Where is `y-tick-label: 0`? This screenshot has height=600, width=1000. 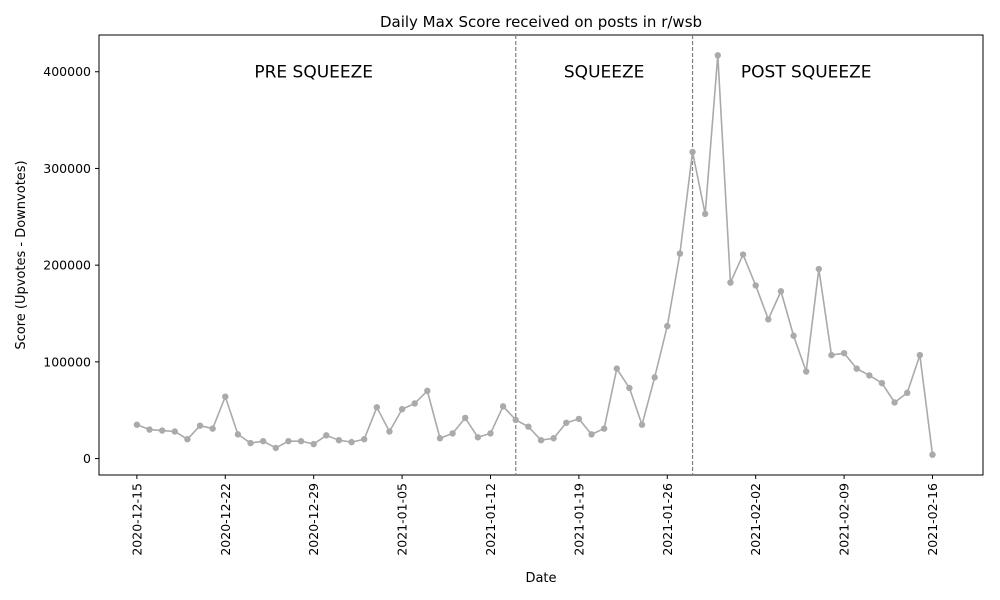
y-tick-label: 0 is located at coordinates (87, 458).